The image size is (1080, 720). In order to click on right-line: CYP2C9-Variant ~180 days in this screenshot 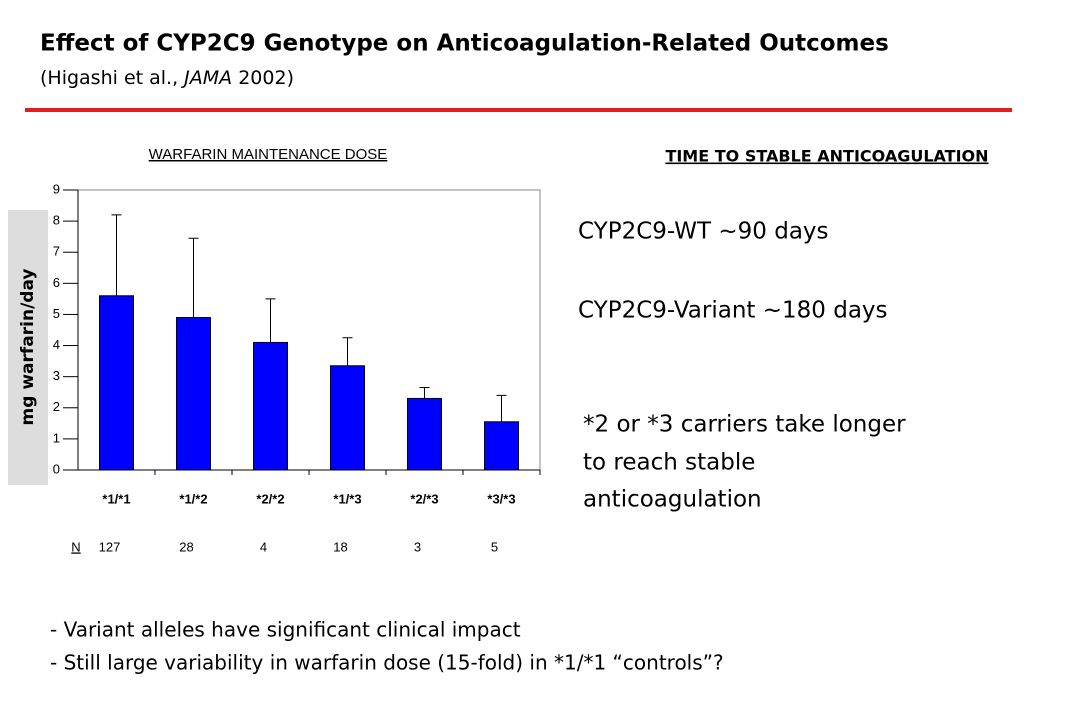, I will do `click(733, 311)`.